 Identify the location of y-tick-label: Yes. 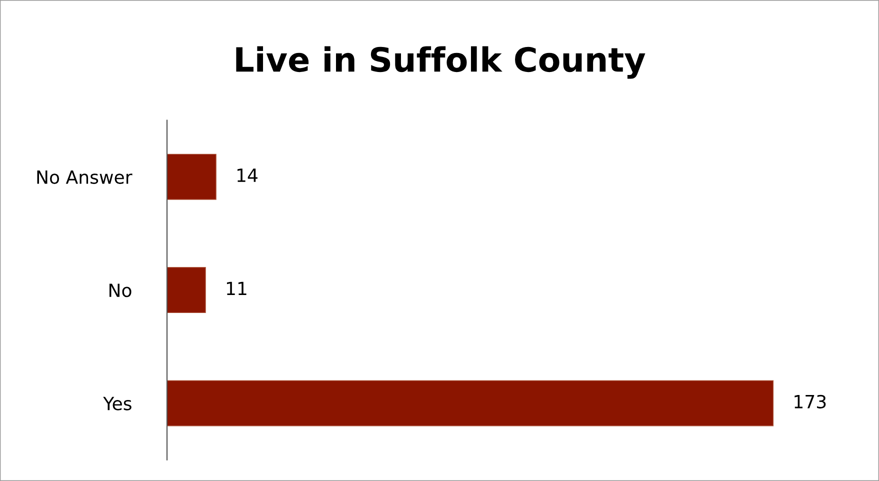
(117, 403).